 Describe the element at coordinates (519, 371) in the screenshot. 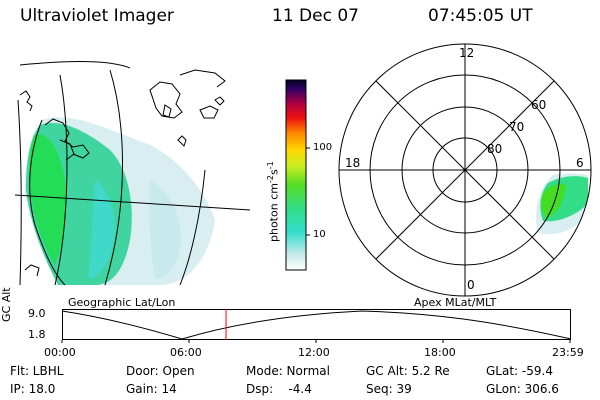

I see `info-glat: GLat: -59.4` at that location.